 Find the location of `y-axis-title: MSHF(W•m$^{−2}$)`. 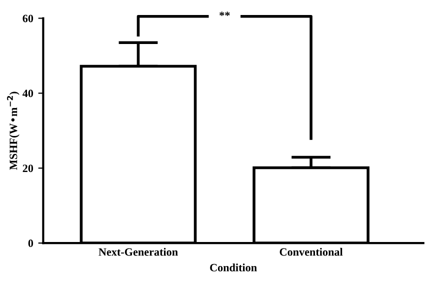

y-axis-title: MSHF(W•m$^{−2}$) is located at coordinates (13, 131).